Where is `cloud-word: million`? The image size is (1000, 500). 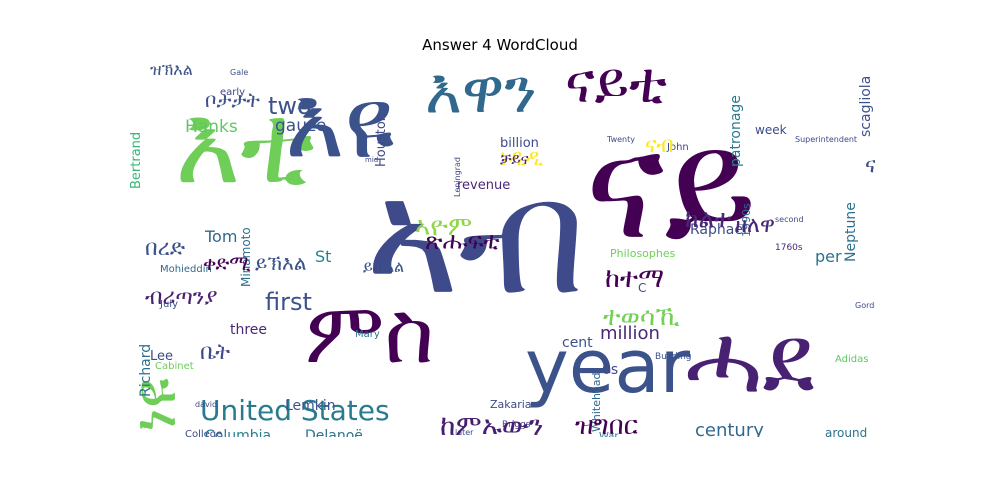
cloud-word: million is located at coordinates (630, 333).